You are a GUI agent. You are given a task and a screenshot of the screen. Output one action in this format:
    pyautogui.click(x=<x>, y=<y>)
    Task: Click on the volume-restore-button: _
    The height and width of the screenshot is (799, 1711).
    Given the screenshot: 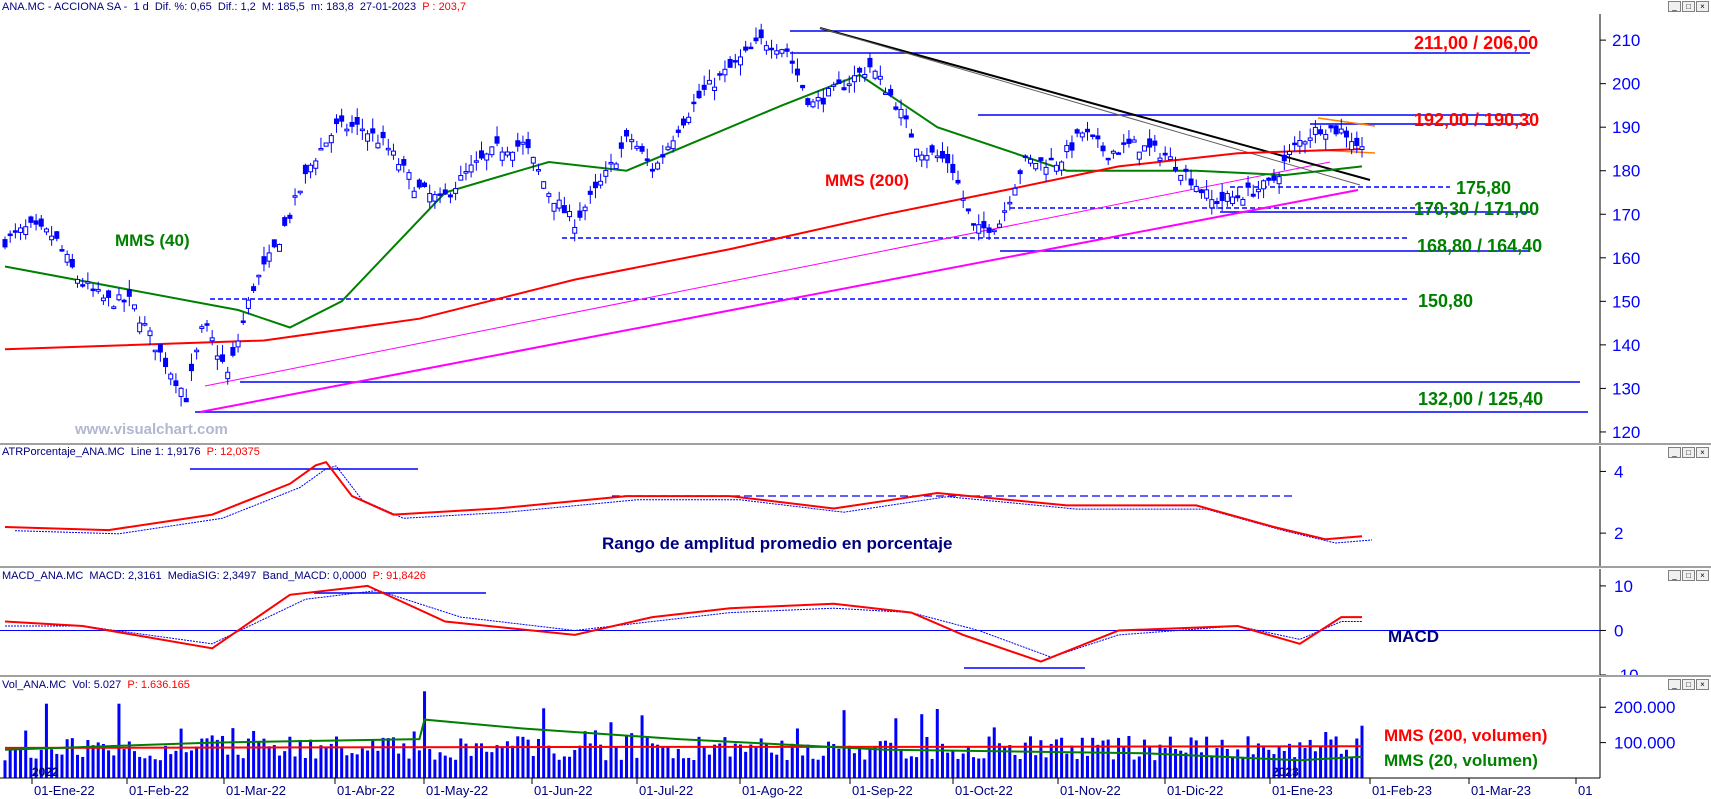 What is the action you would take?
    pyautogui.click(x=1674, y=684)
    